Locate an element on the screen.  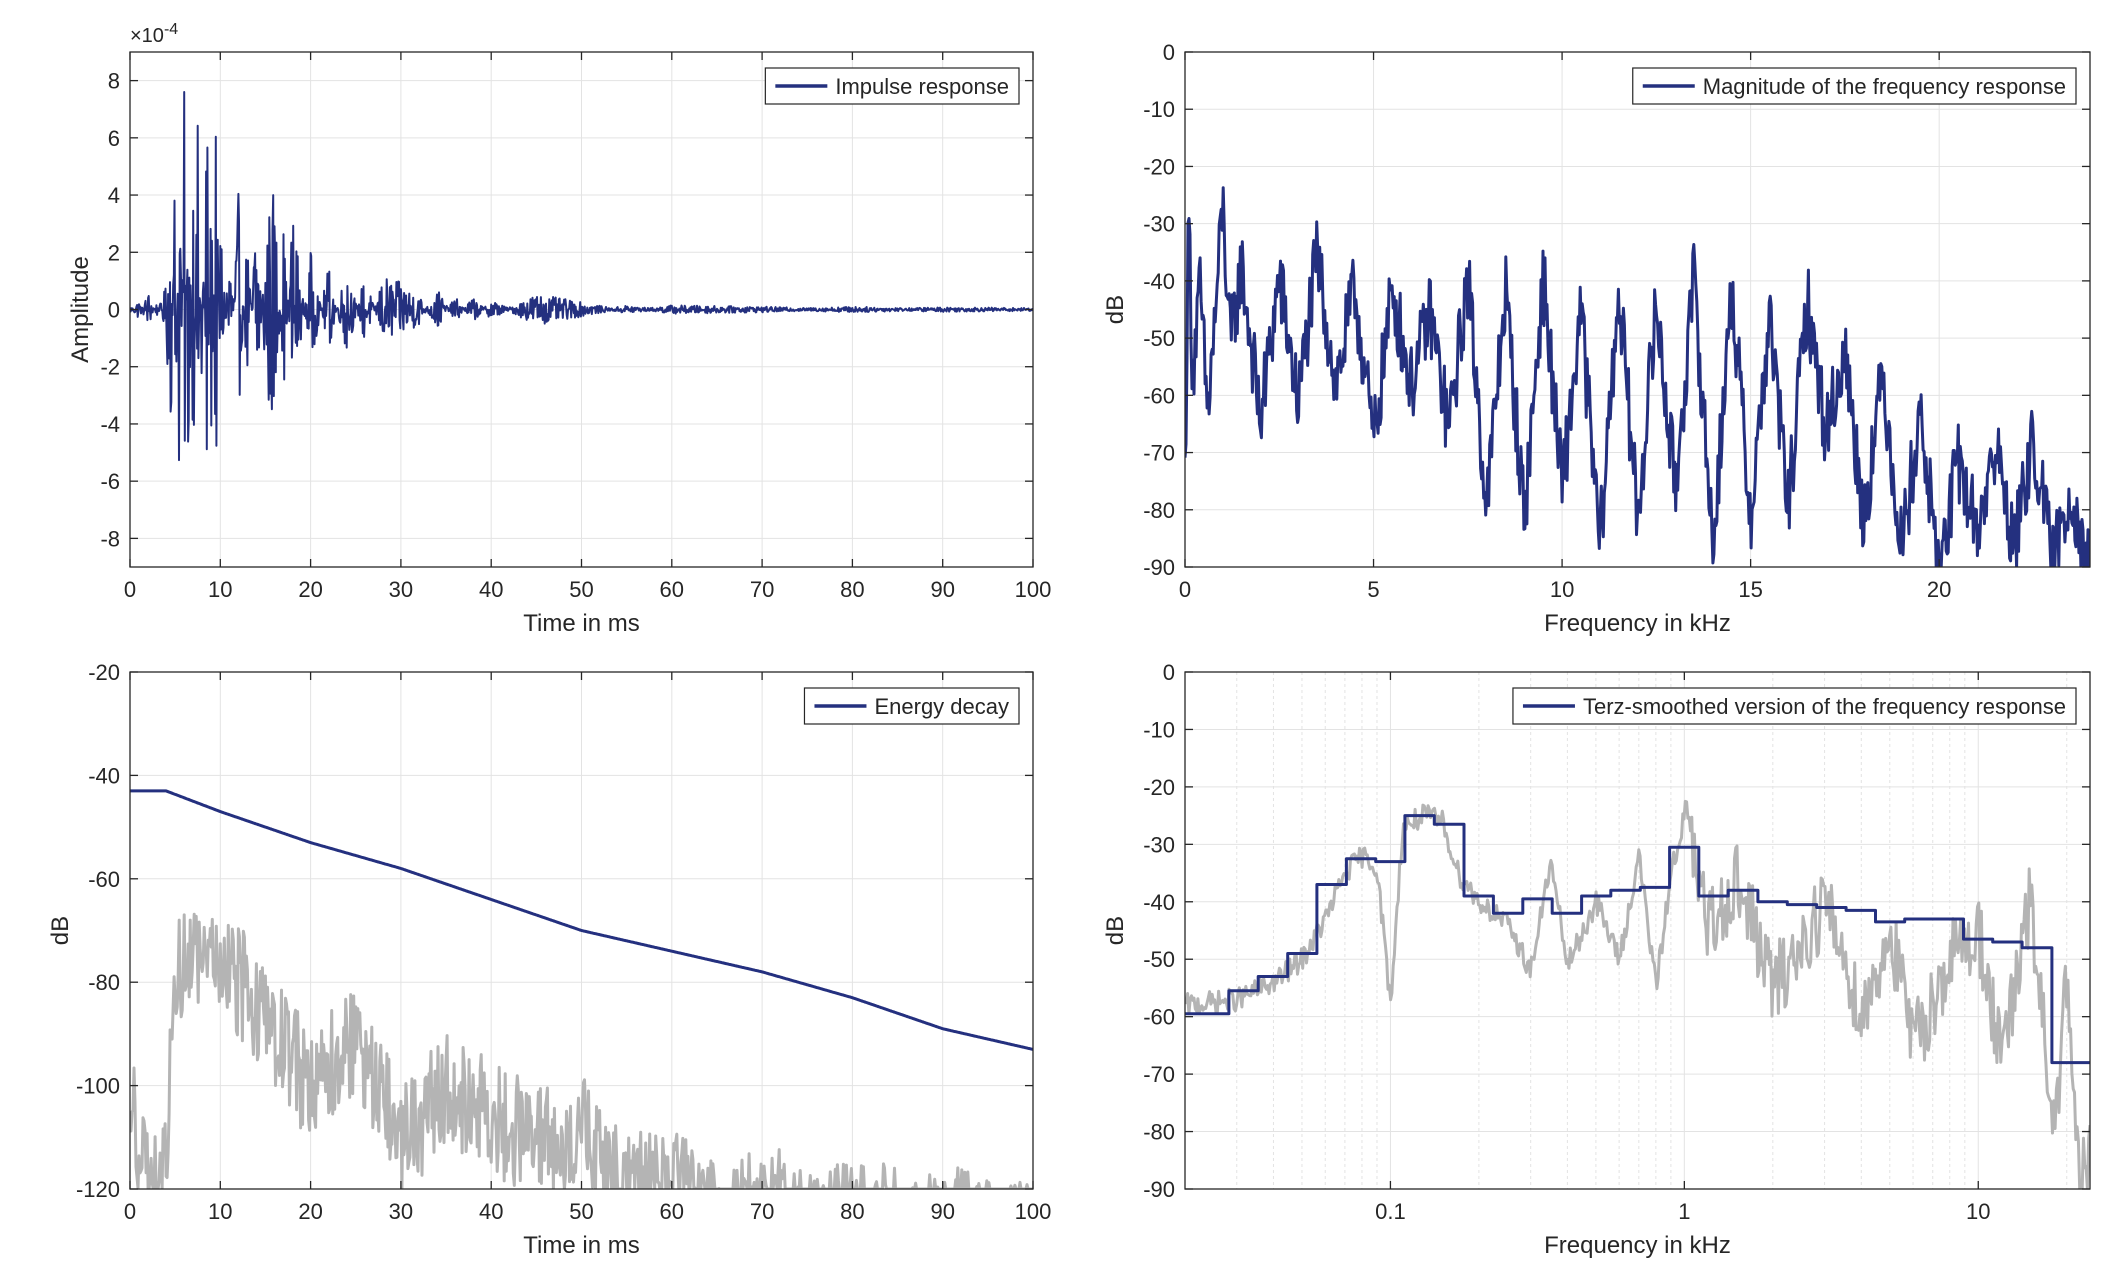
x-tick-label: 15 is located at coordinates (1750, 589).